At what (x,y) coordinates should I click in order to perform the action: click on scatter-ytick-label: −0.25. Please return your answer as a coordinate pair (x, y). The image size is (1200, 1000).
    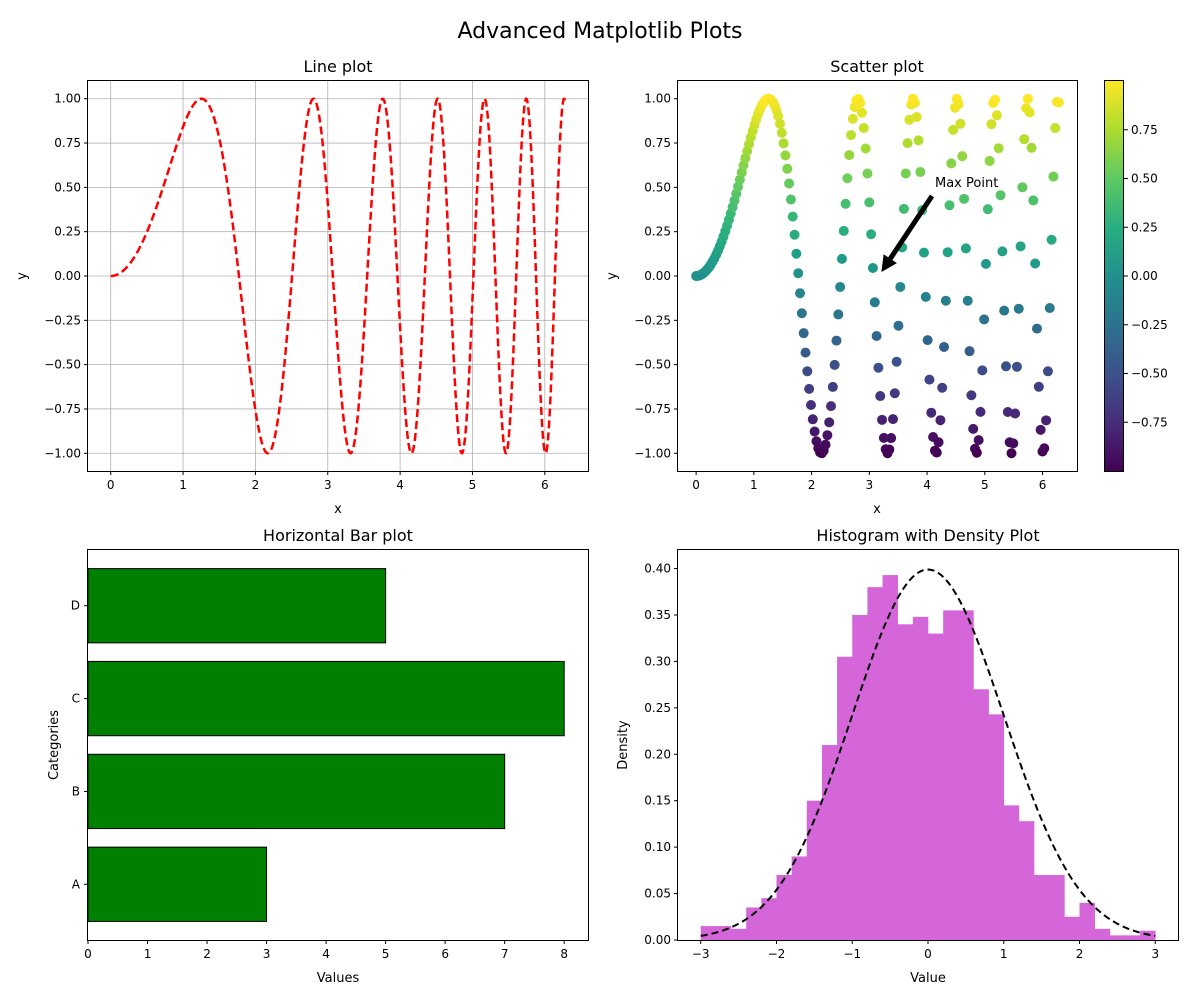
    Looking at the image, I should click on (652, 320).